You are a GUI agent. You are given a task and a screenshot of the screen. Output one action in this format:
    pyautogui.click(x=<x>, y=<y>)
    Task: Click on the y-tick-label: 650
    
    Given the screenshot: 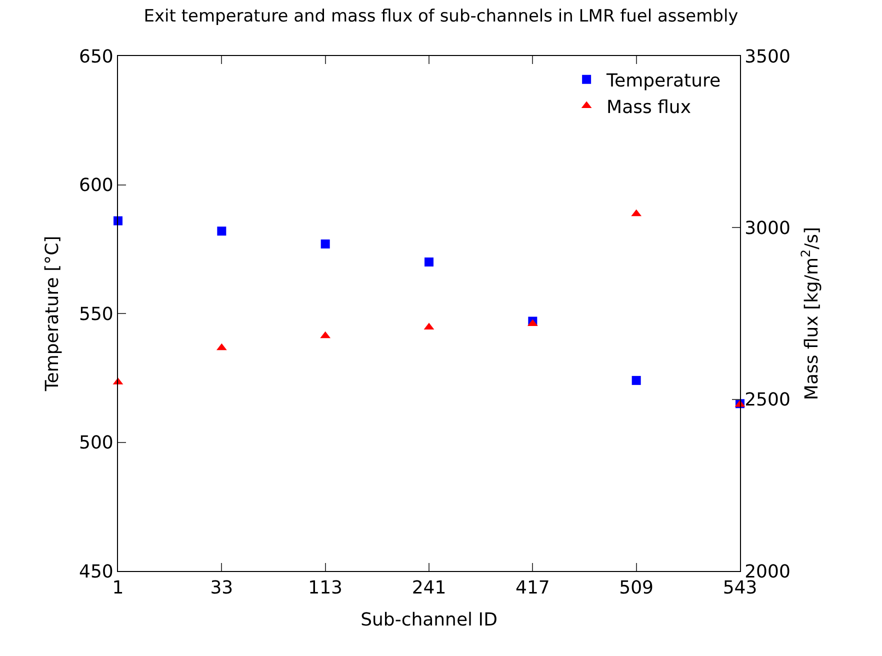 What is the action you would take?
    pyautogui.click(x=96, y=57)
    